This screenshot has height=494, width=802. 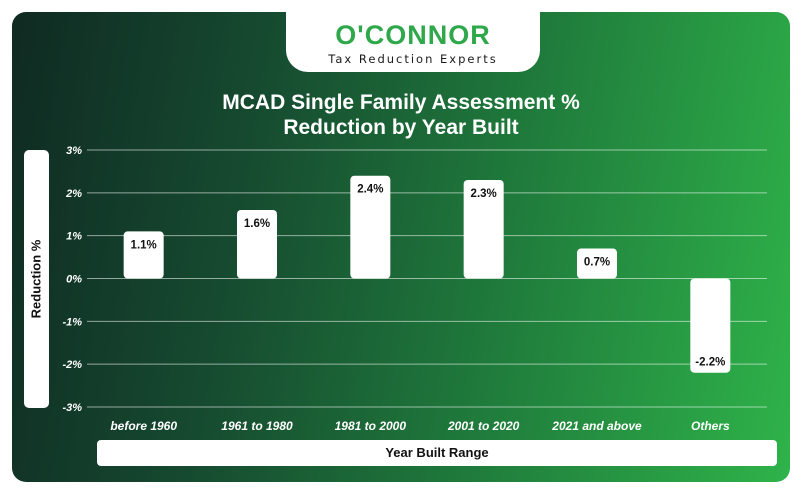 I want to click on x-axis-label: Year Built Range, so click(x=437, y=453).